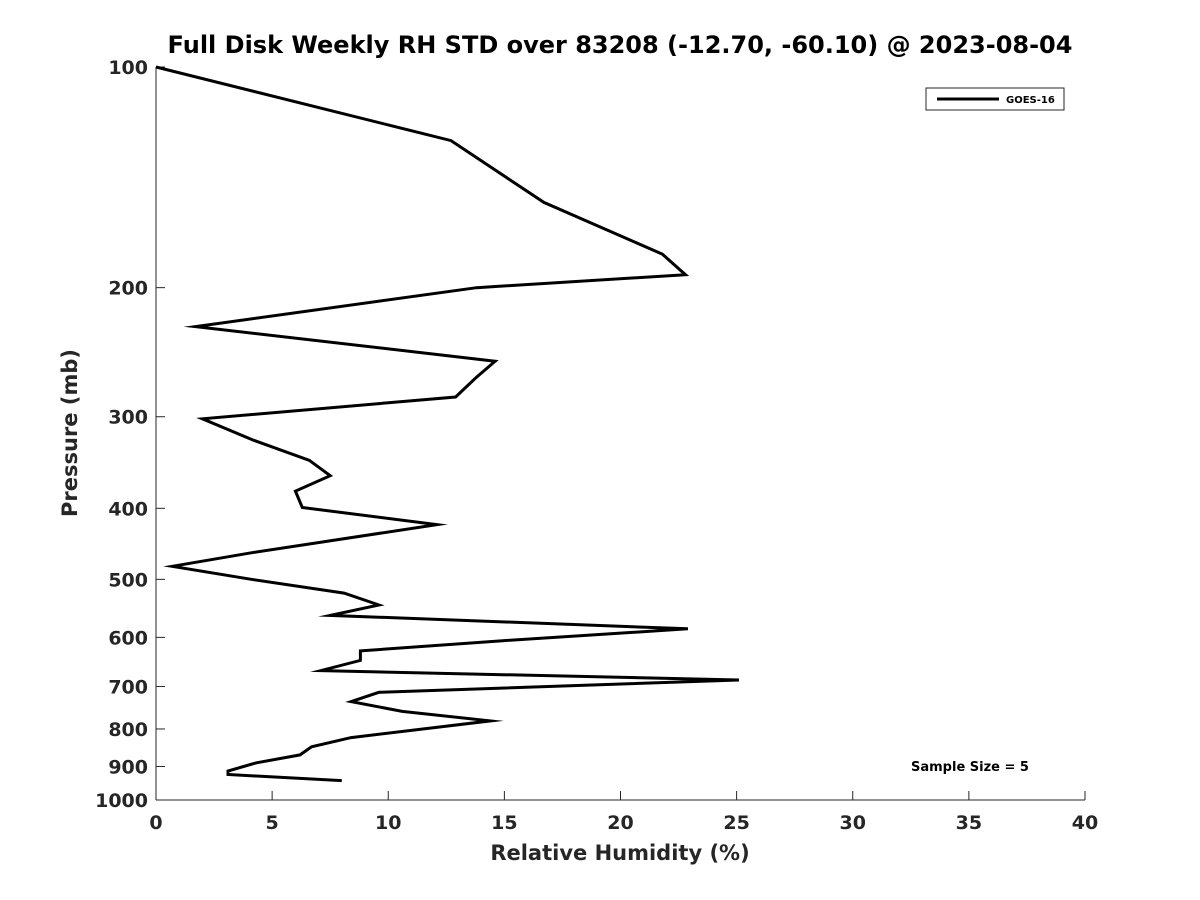 This screenshot has width=1200, height=900. I want to click on x-tick-label: 15, so click(504, 823).